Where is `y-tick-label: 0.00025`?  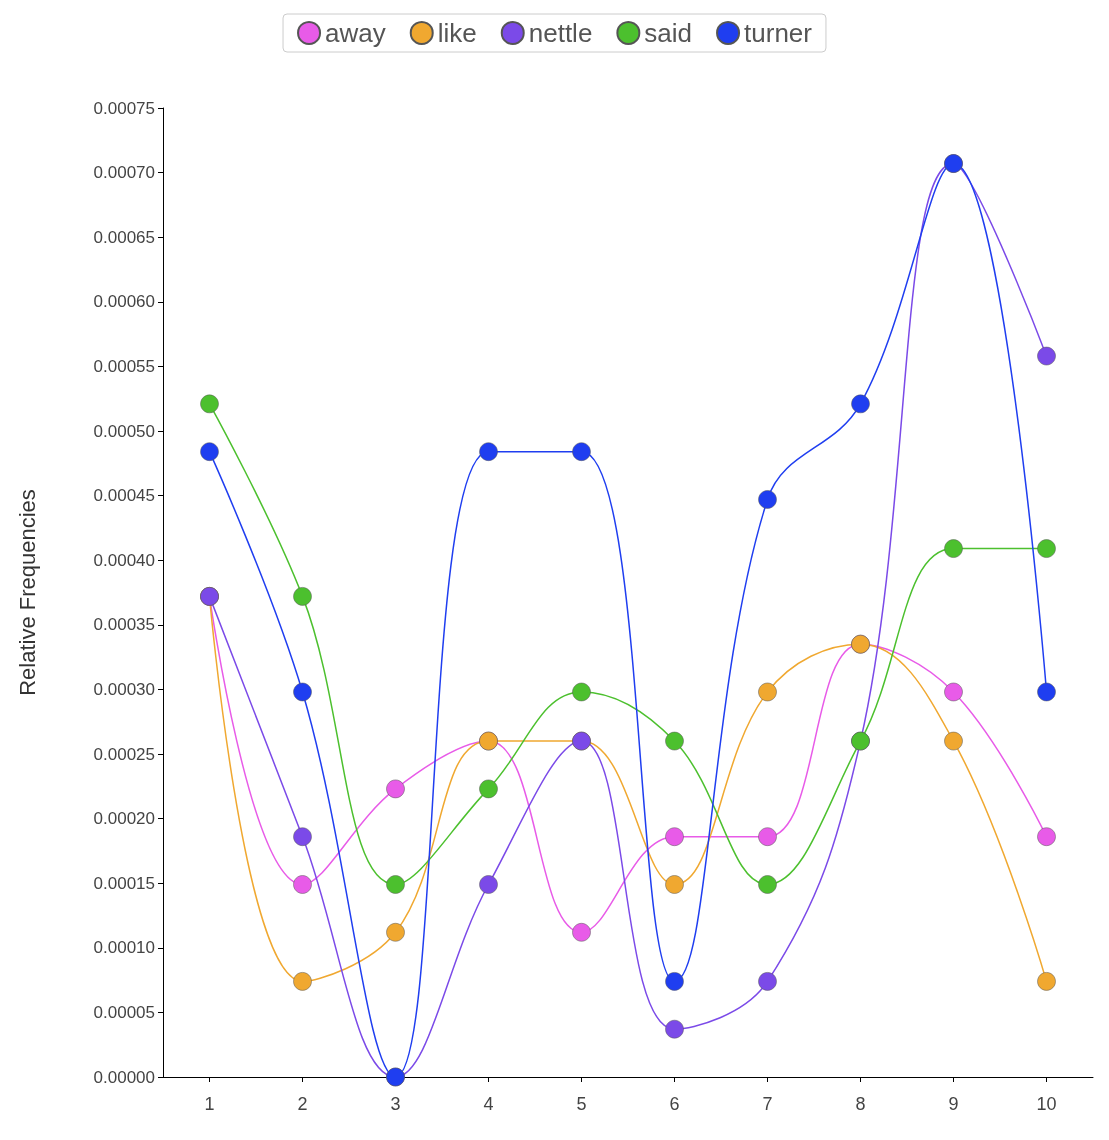 y-tick-label: 0.00025 is located at coordinates (124, 754).